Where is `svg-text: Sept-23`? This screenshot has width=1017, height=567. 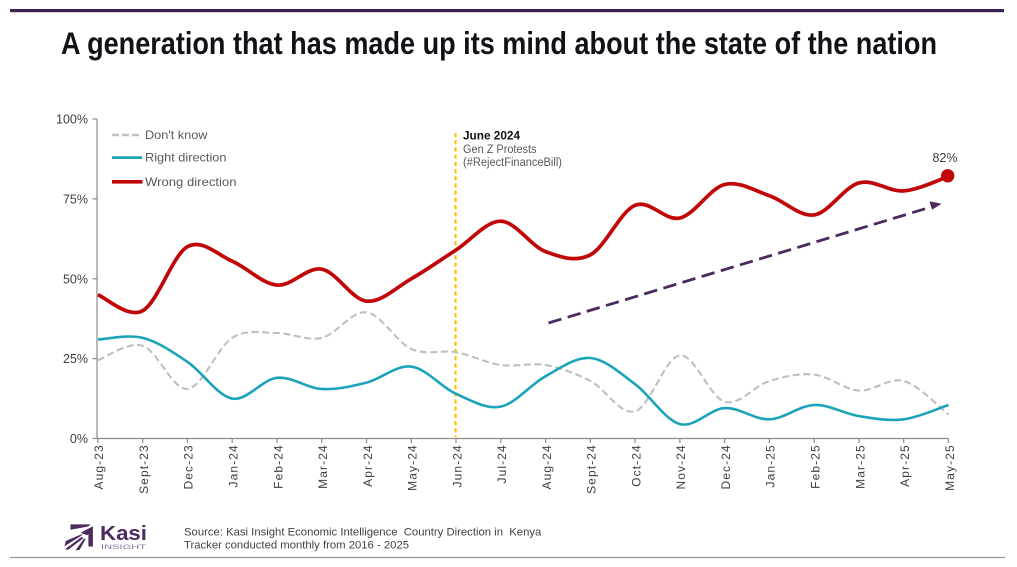 svg-text: Sept-23 is located at coordinates (144, 469).